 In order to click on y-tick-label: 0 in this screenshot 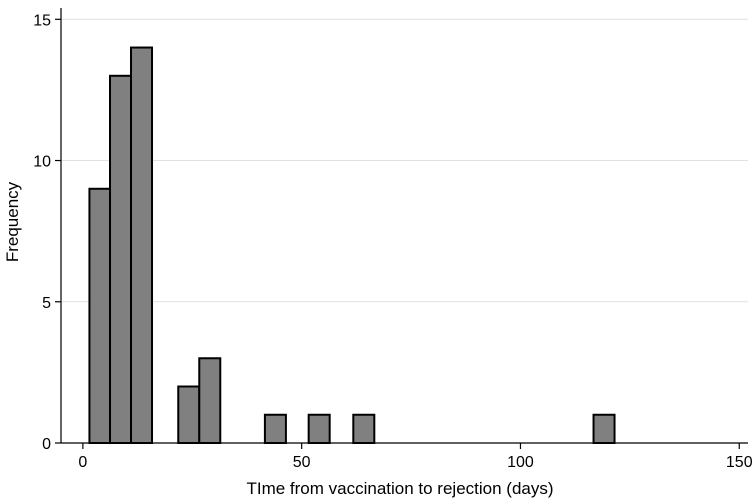, I will do `click(46, 444)`.